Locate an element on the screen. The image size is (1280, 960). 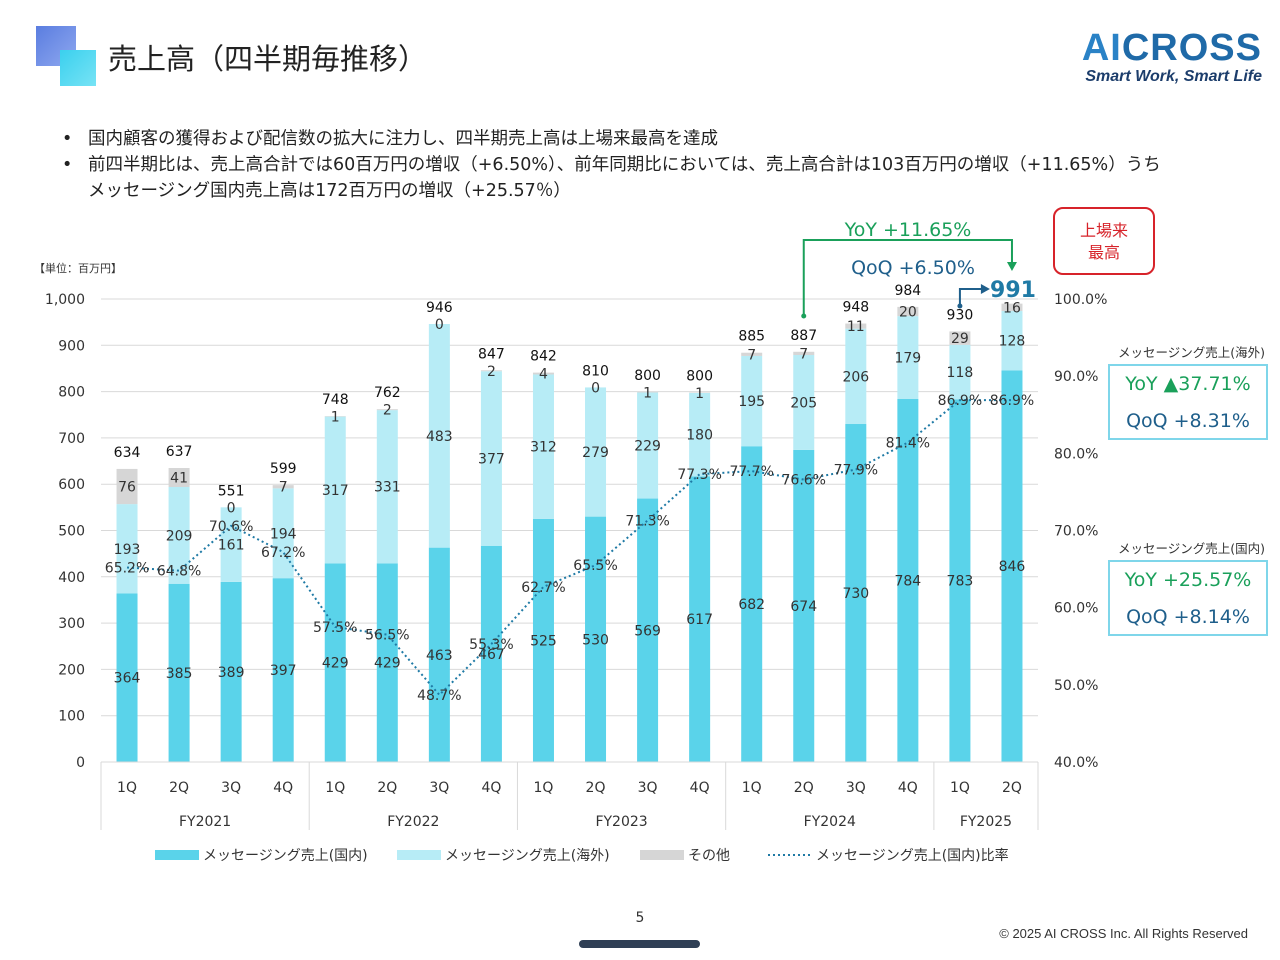
ratio-value-label: 77.9% is located at coordinates (856, 471).